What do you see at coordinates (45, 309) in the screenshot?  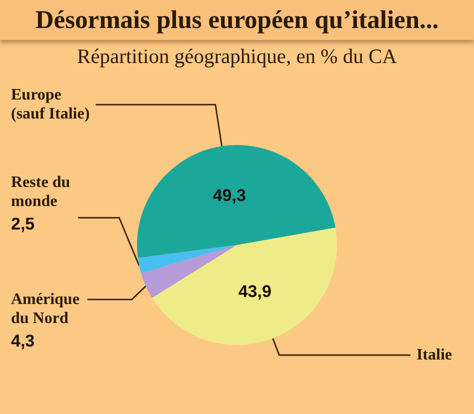 I see `slice-label: Amérique du Nord` at bounding box center [45, 309].